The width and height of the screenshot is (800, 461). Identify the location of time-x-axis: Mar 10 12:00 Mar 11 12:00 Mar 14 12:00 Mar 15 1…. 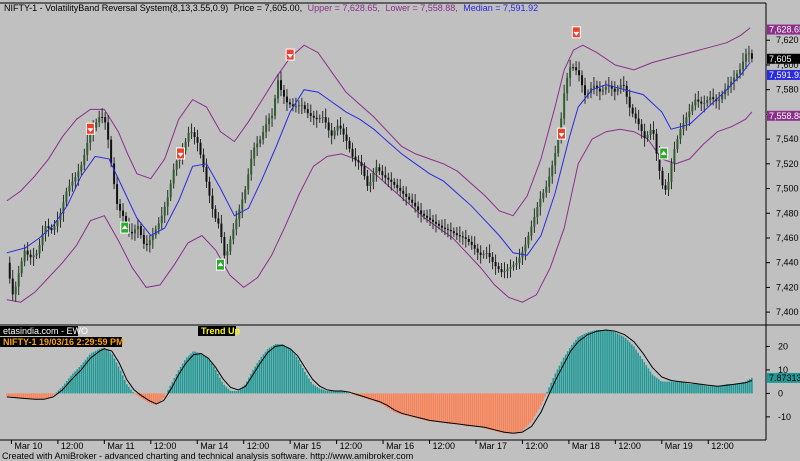
(372, 445).